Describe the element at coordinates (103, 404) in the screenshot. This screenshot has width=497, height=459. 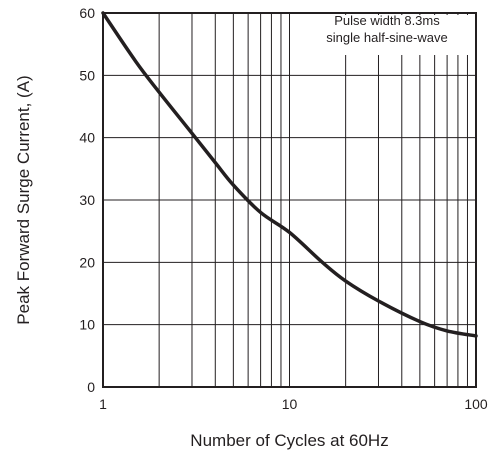
I see `x-tick-label: 1` at that location.